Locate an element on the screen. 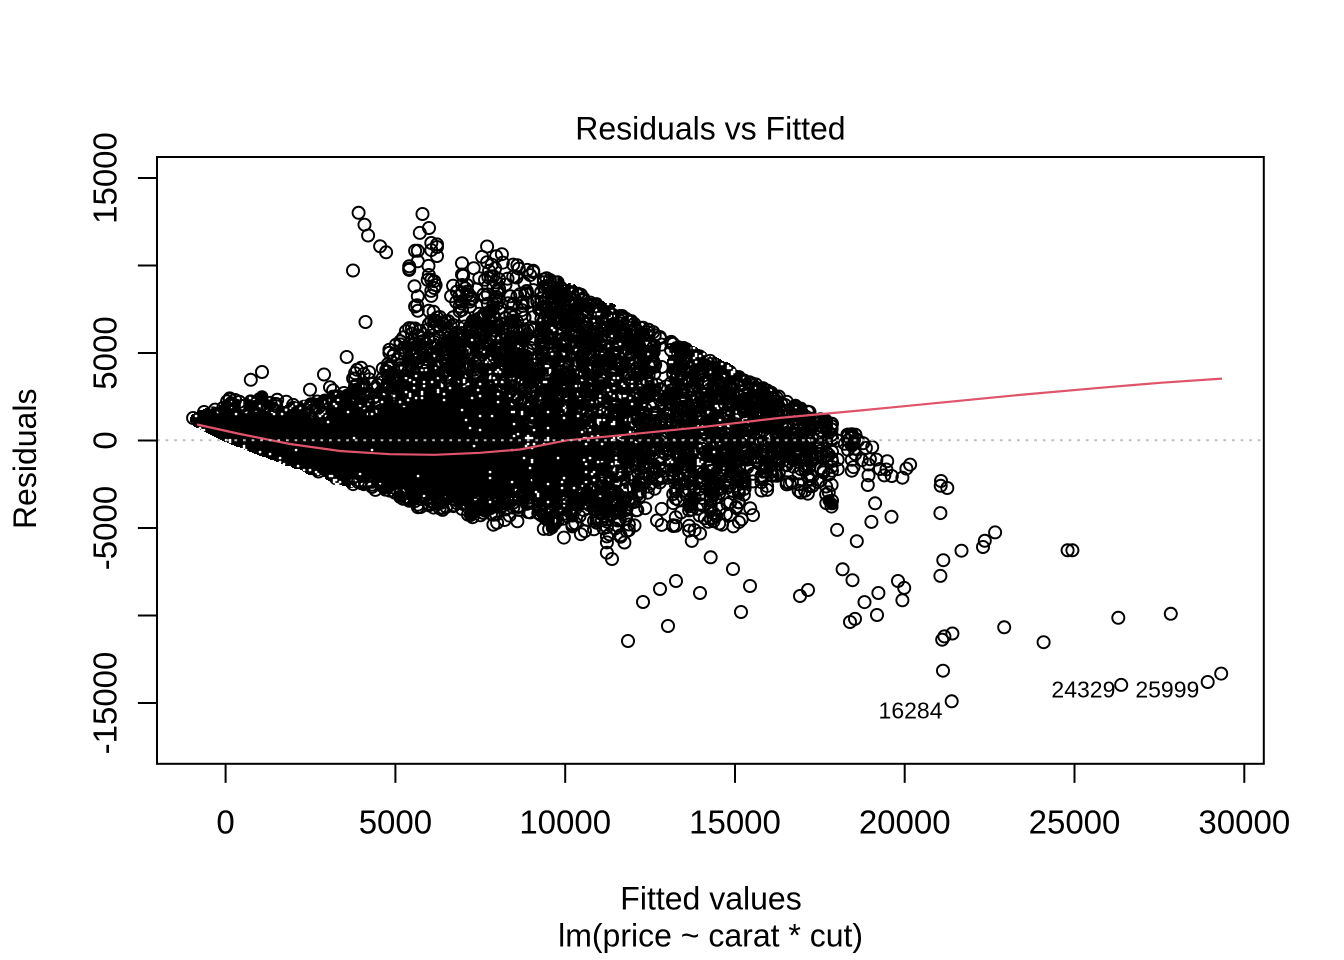 Image resolution: width=1344 pixels, height=960 pixels. svg-text: -15000 is located at coordinates (105, 703).